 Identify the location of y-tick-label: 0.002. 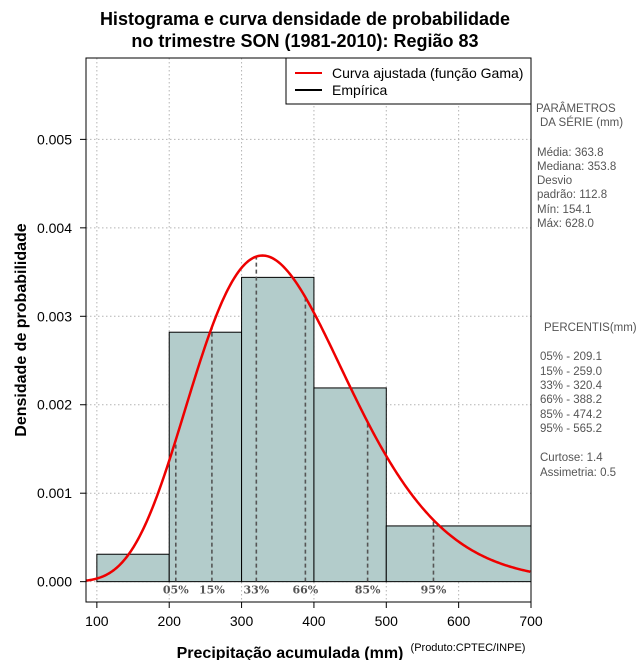
(54, 405).